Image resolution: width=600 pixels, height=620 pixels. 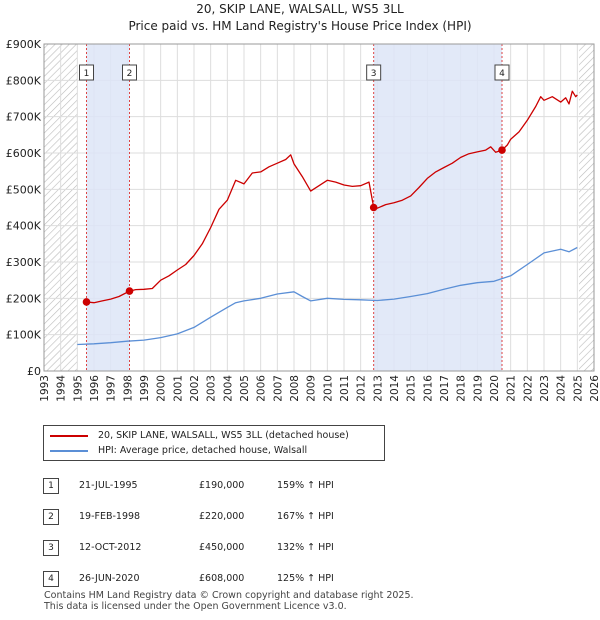 I want to click on x-tick-label: 2008, so click(x=295, y=388).